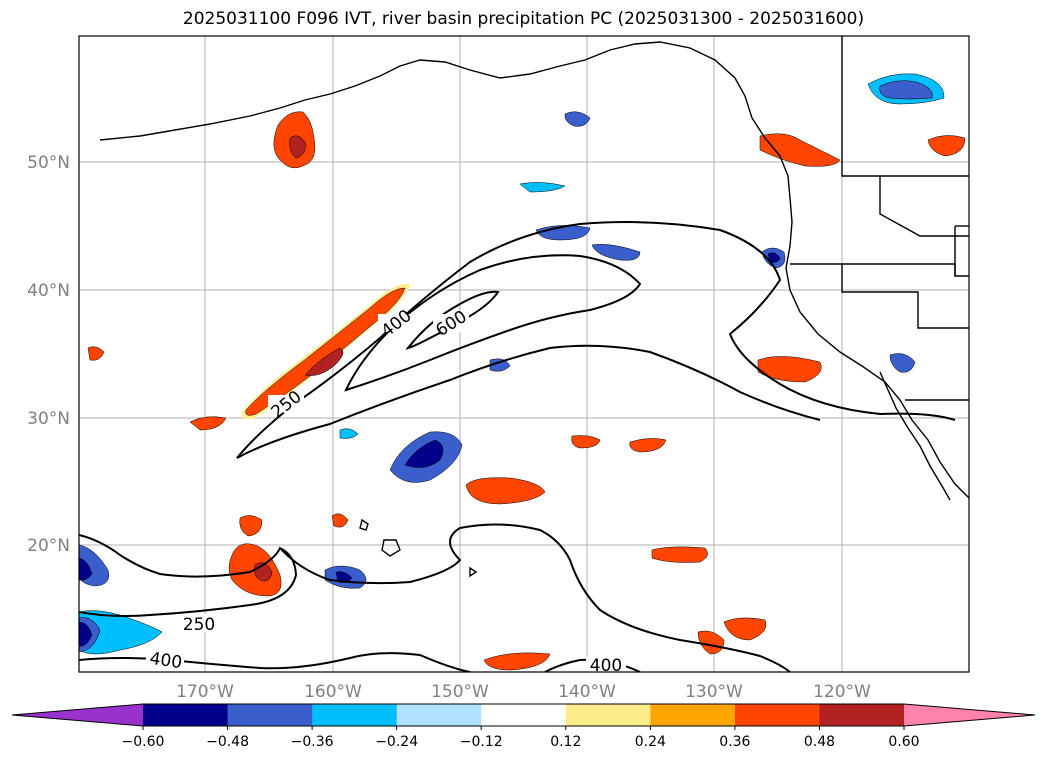 The width and height of the screenshot is (1047, 765). Describe the element at coordinates (77, 715) in the screenshot. I see `colorbar-extend-low` at that location.